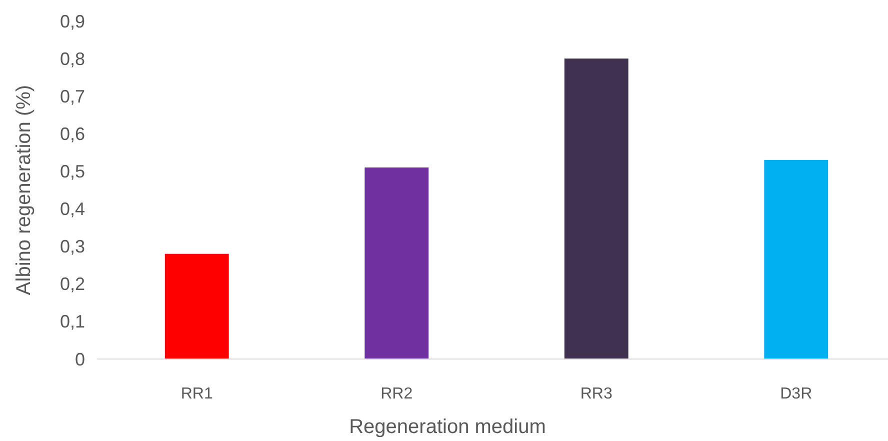 The height and width of the screenshot is (441, 888). I want to click on y-tick-label: 0,6, so click(72, 134).